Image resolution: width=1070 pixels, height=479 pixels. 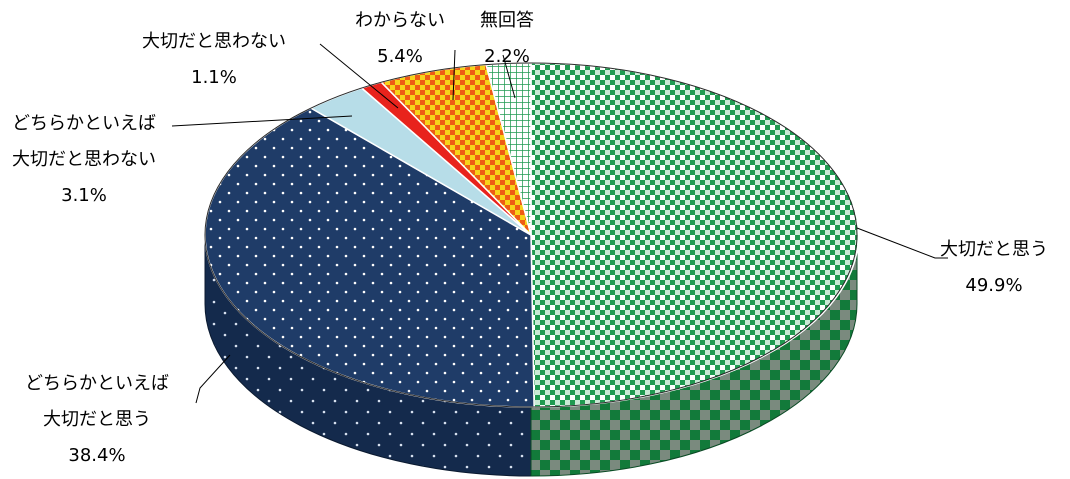 I want to click on label-dochira-daiji-value: 38.4%, so click(x=97, y=455).